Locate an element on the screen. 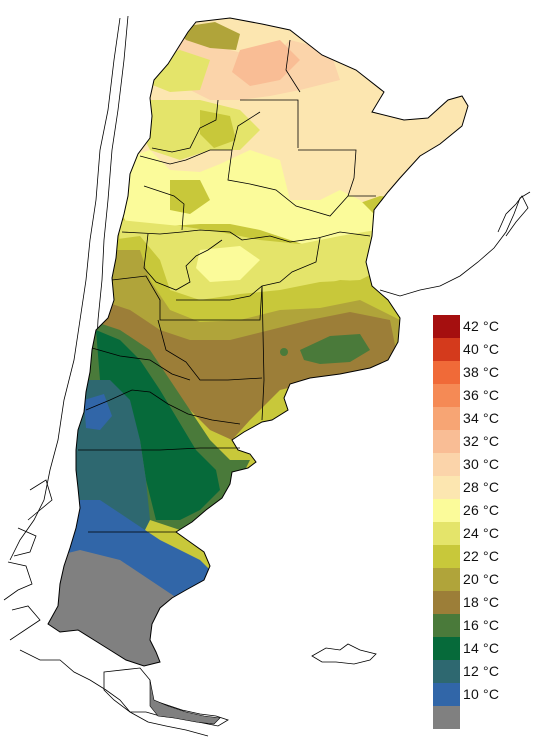 This screenshot has width=538, height=745. legend-label: 28 °C is located at coordinates (481, 487).